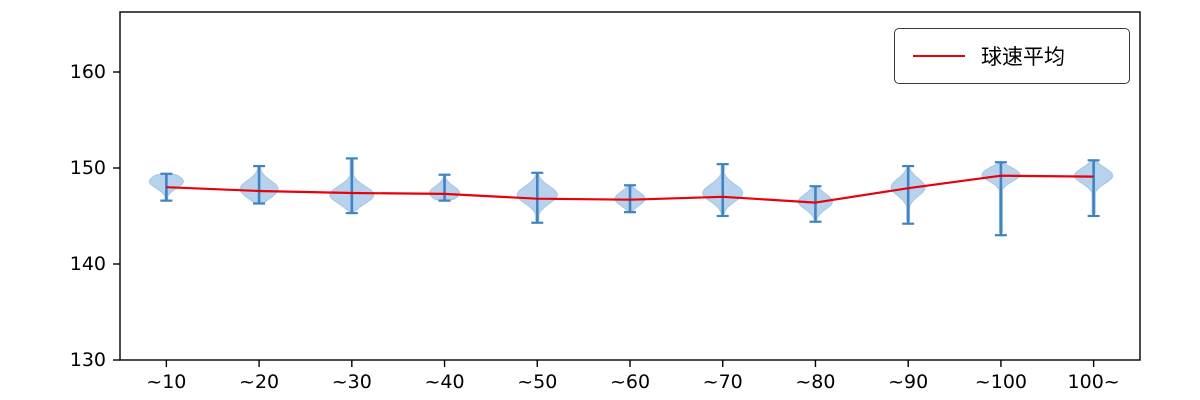 Image resolution: width=1200 pixels, height=400 pixels. I want to click on legend: 球速平均, so click(1012, 56).